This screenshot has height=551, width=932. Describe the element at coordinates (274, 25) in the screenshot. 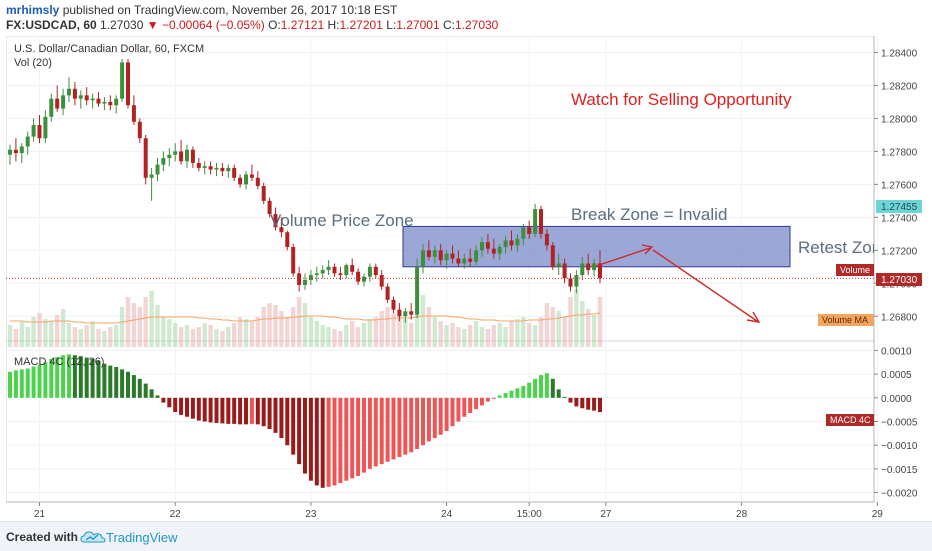

I see `ohlc-open-label: O:` at that location.